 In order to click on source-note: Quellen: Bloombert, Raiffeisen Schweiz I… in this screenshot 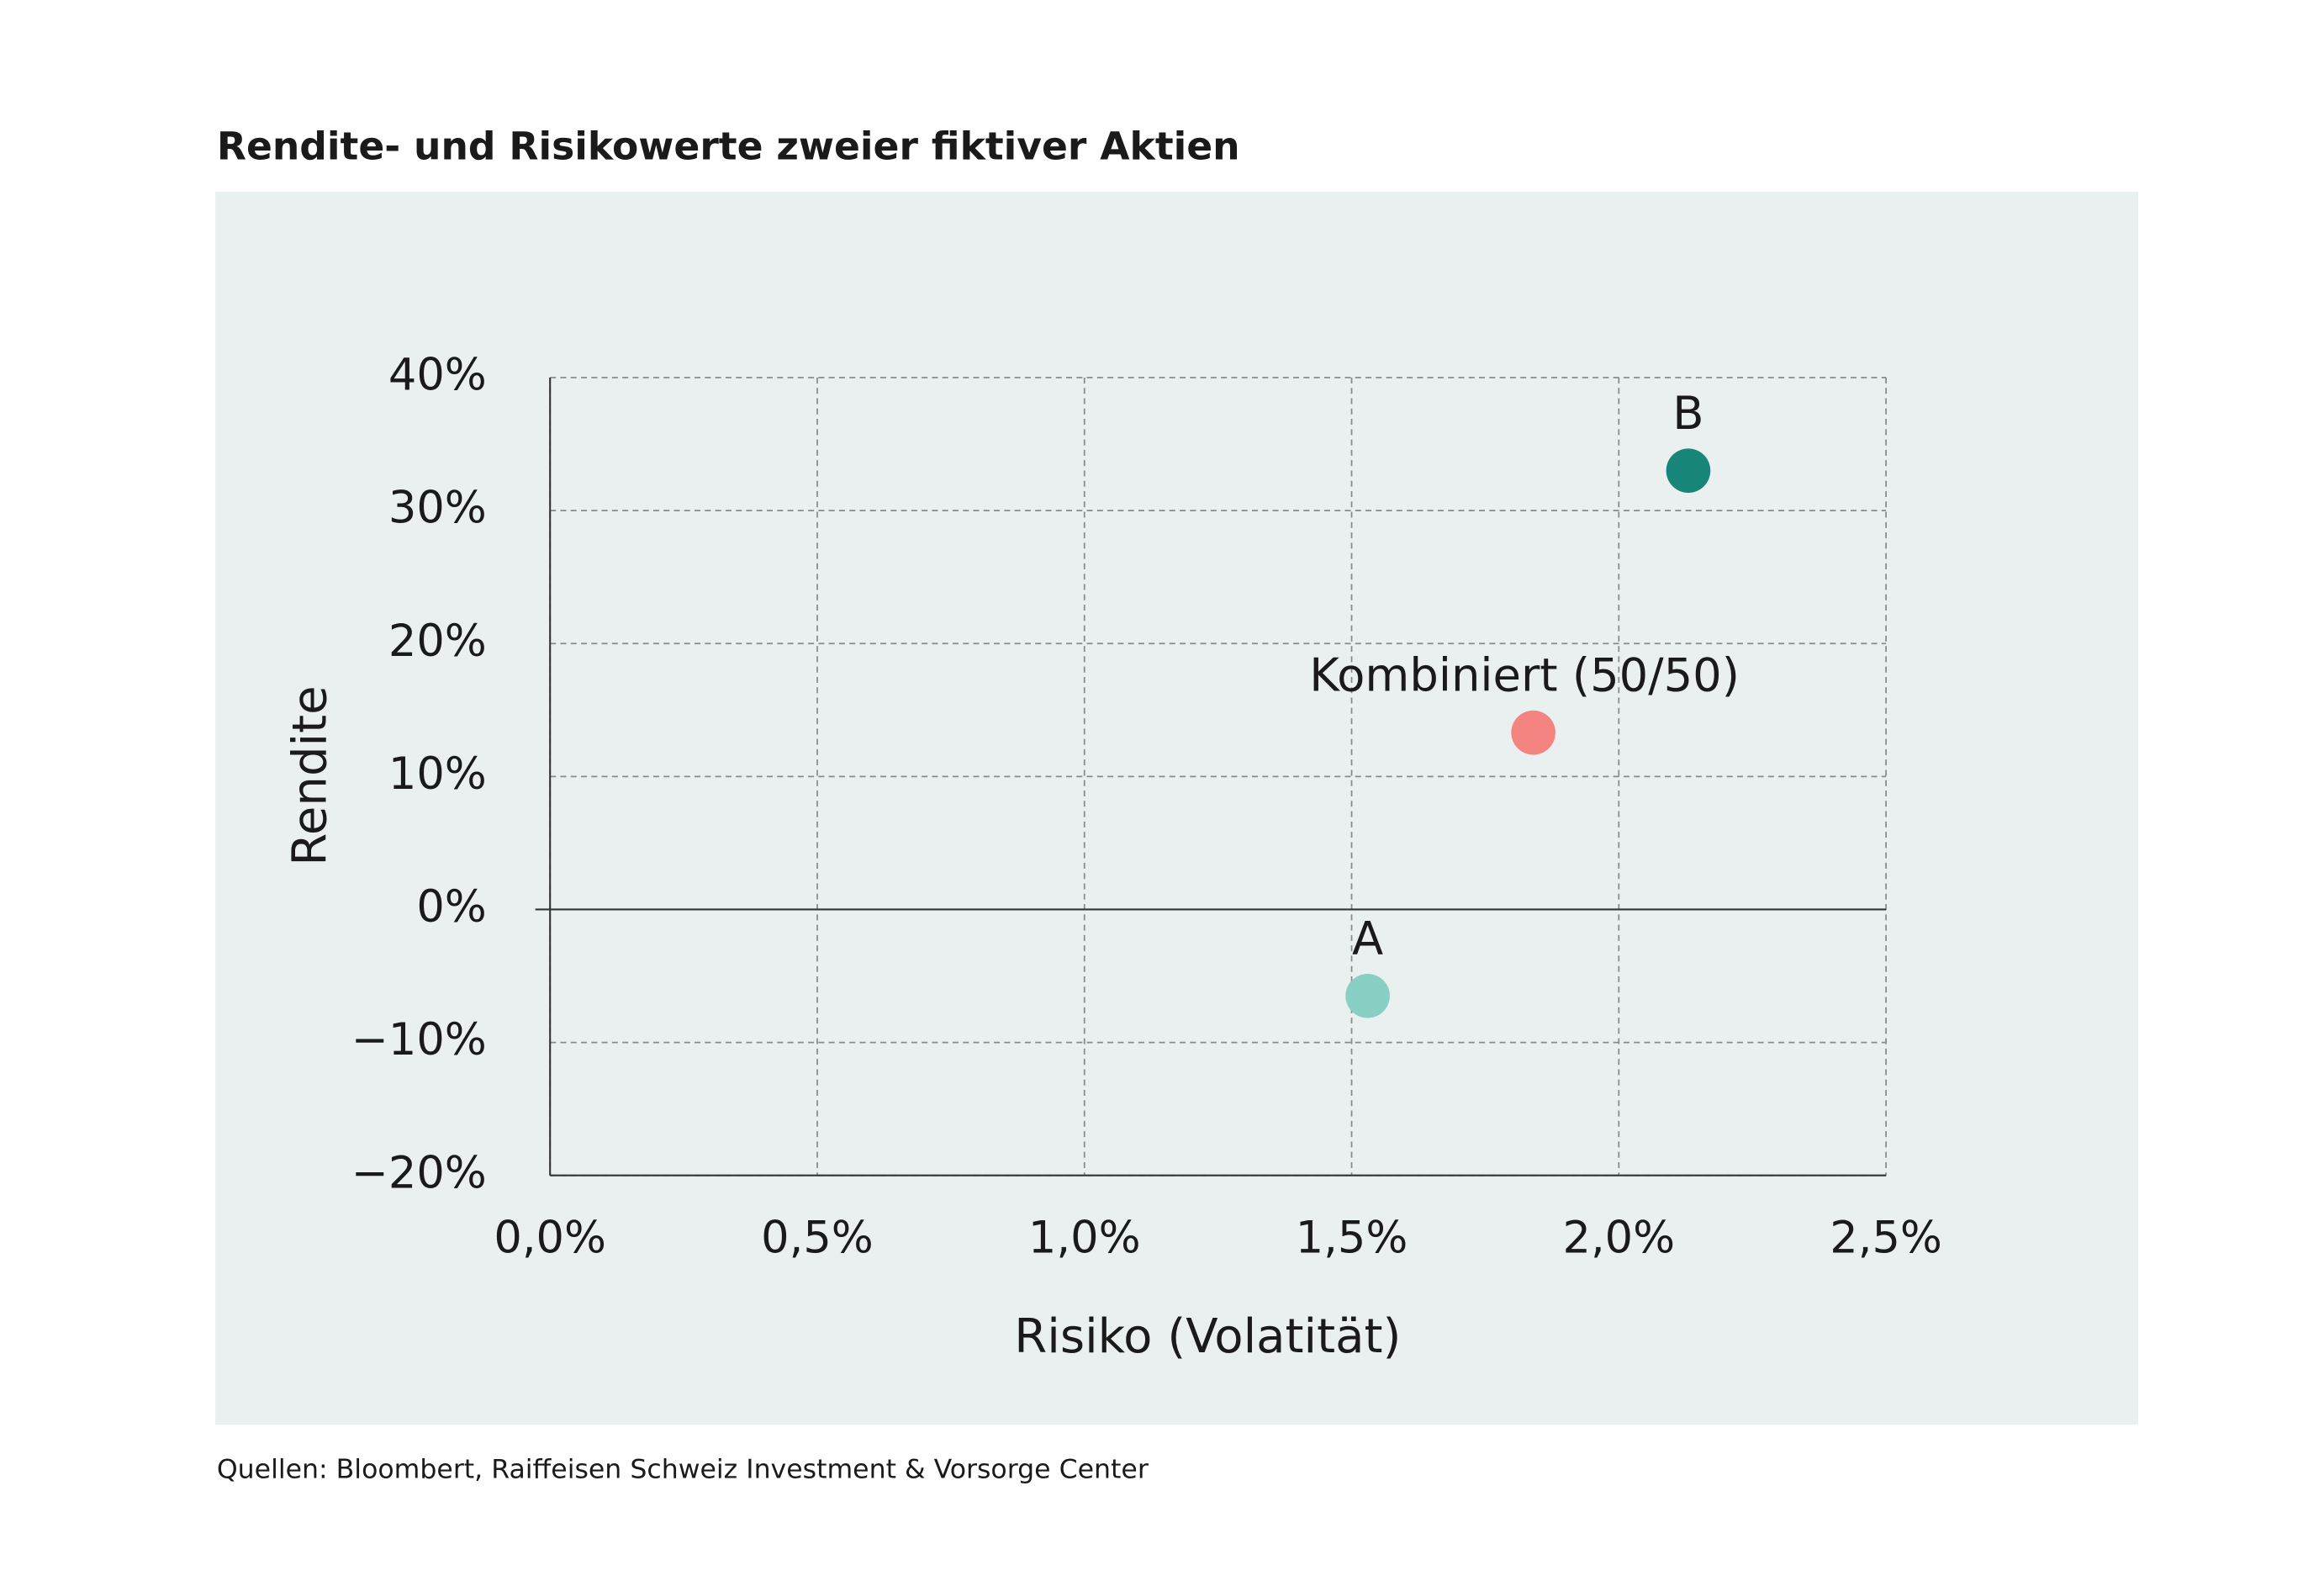, I will do `click(683, 1469)`.